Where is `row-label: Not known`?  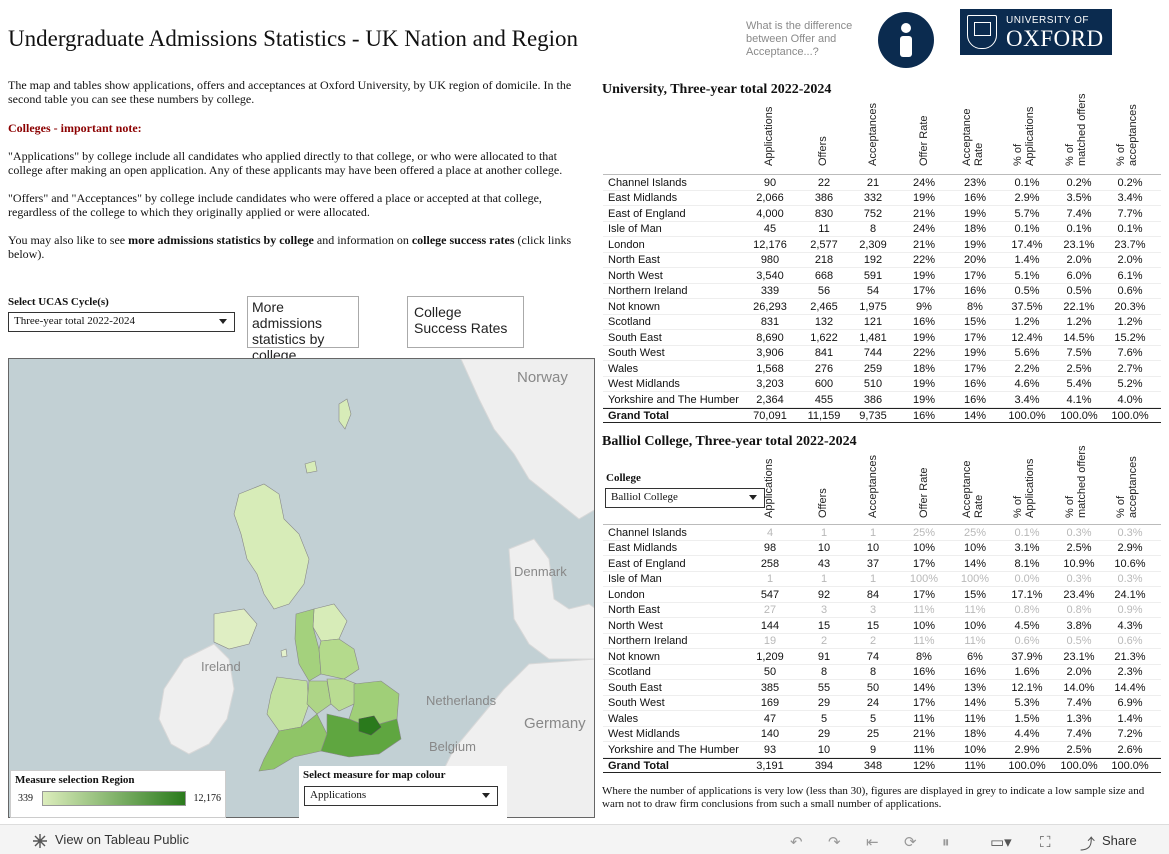 row-label: Not known is located at coordinates (634, 656).